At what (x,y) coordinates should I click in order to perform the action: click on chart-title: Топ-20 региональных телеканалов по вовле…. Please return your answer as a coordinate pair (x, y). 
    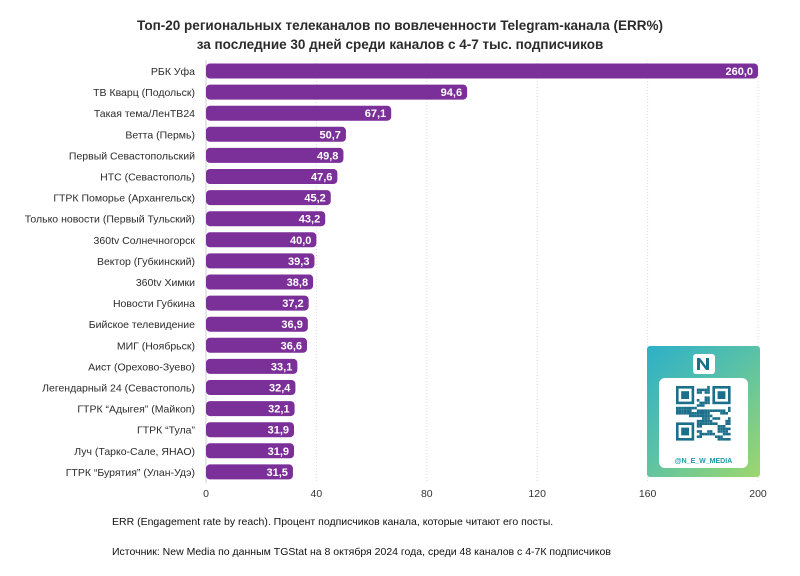
    Looking at the image, I should click on (400, 35).